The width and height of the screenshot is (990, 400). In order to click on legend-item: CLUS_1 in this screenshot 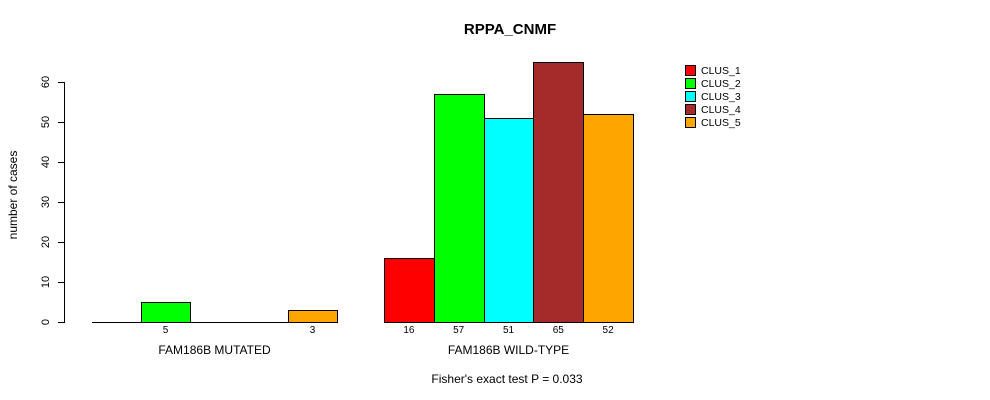, I will do `click(713, 70)`.